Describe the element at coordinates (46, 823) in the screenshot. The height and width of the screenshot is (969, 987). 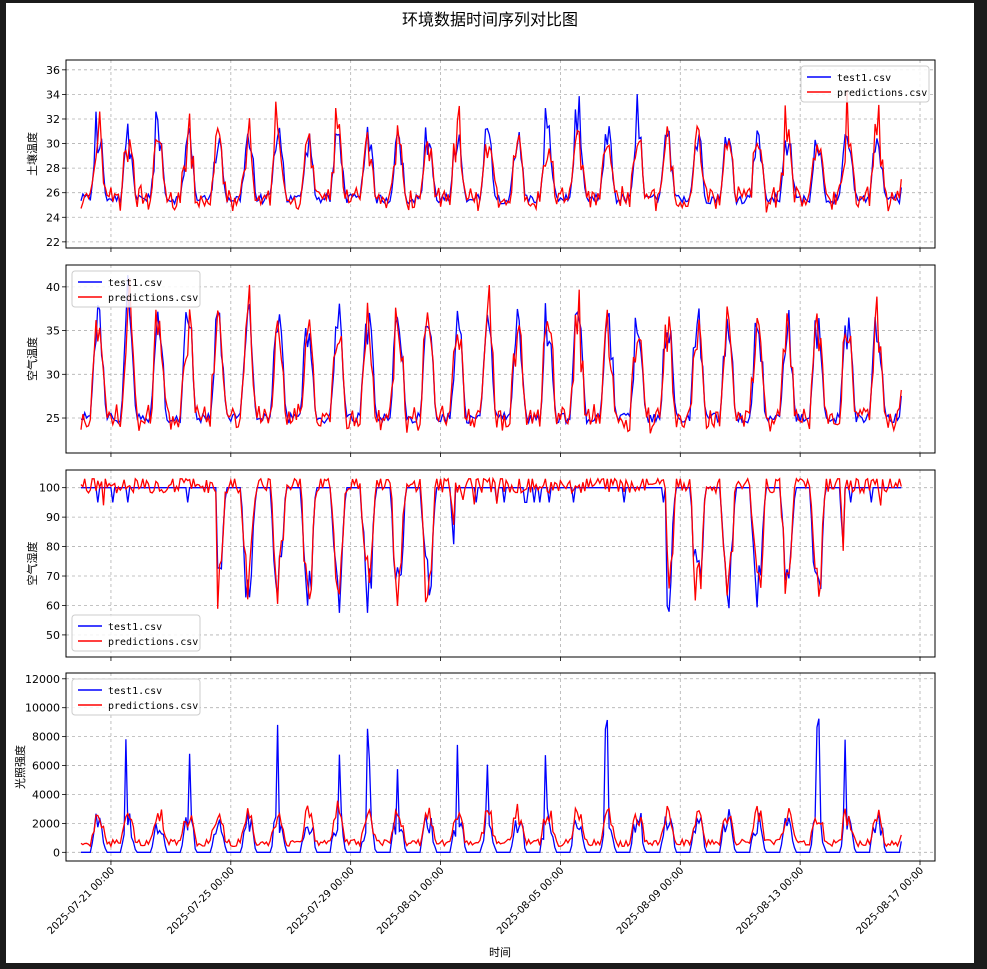
I see `y-tick-label: 2000` at that location.